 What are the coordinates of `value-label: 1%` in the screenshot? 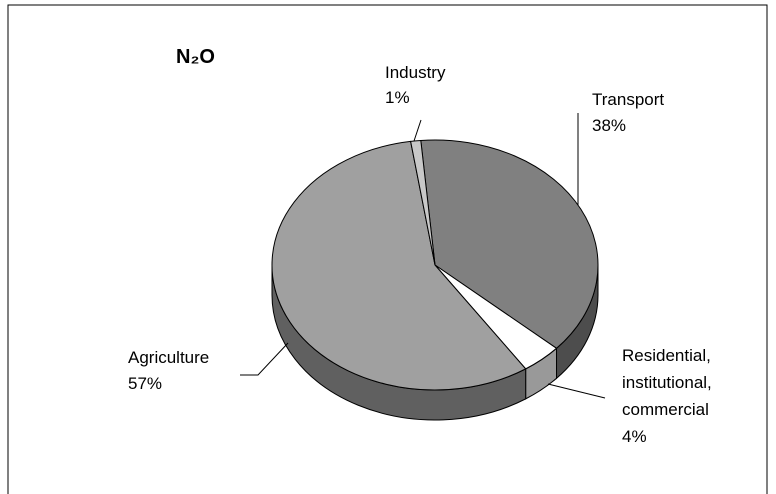 It's located at (397, 97).